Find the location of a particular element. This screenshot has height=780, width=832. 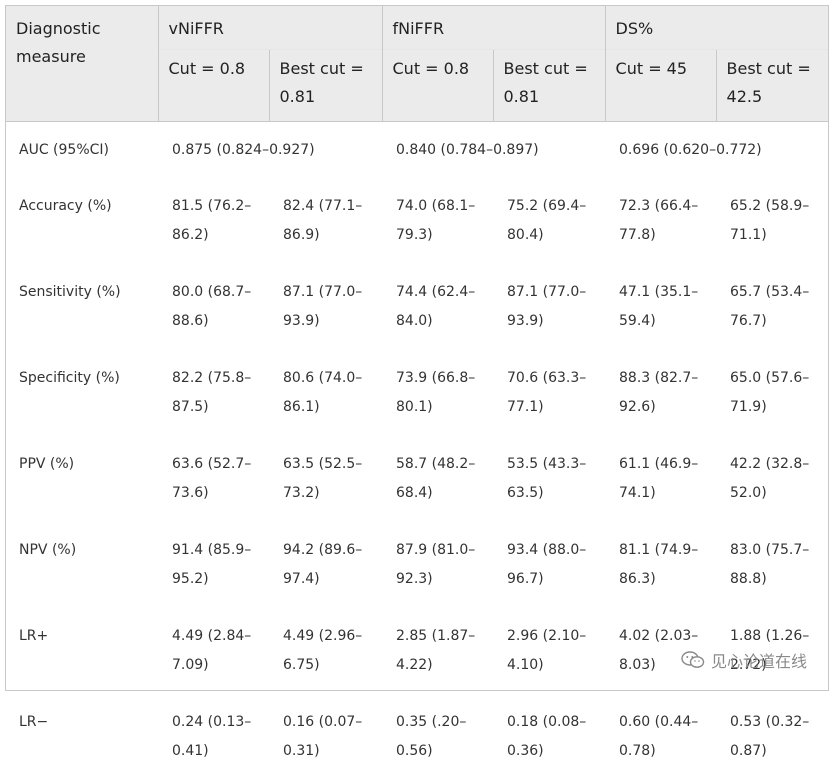

cell-line: 73.6) is located at coordinates (220, 493).